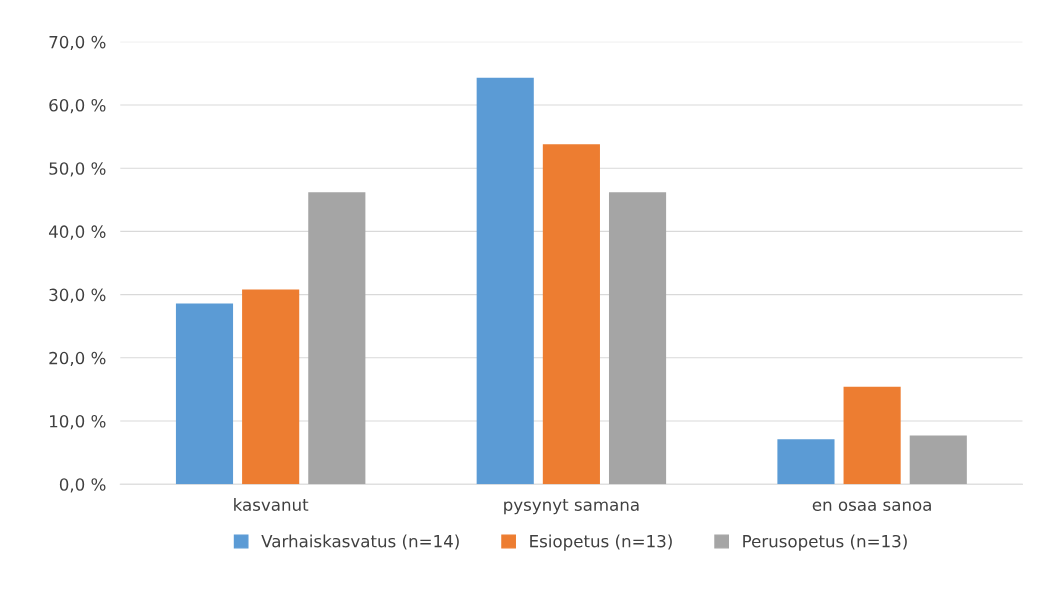 Image resolution: width=1037 pixels, height=606 pixels. Describe the element at coordinates (77, 106) in the screenshot. I see `y-tick-label: 60,0 %` at that location.